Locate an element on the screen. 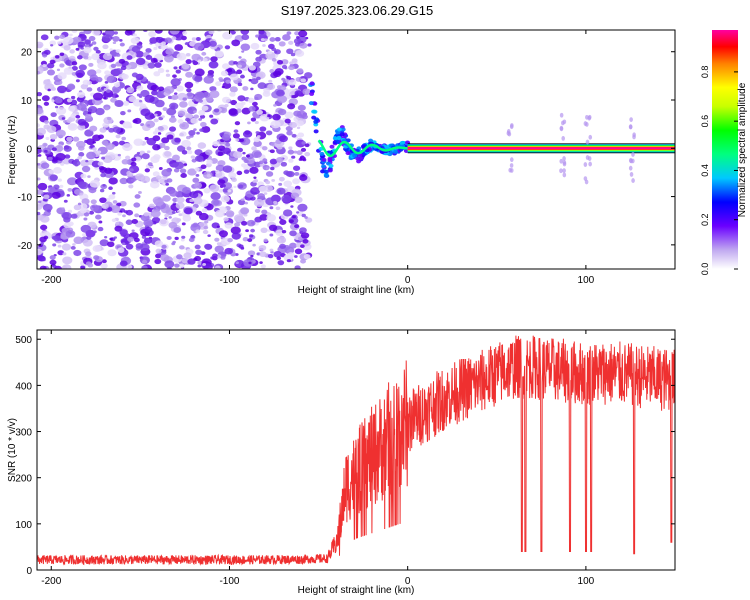  colorbar-ticks: 0.0 0.2 0.4 0.6 0.8 is located at coordinates (719, 170).